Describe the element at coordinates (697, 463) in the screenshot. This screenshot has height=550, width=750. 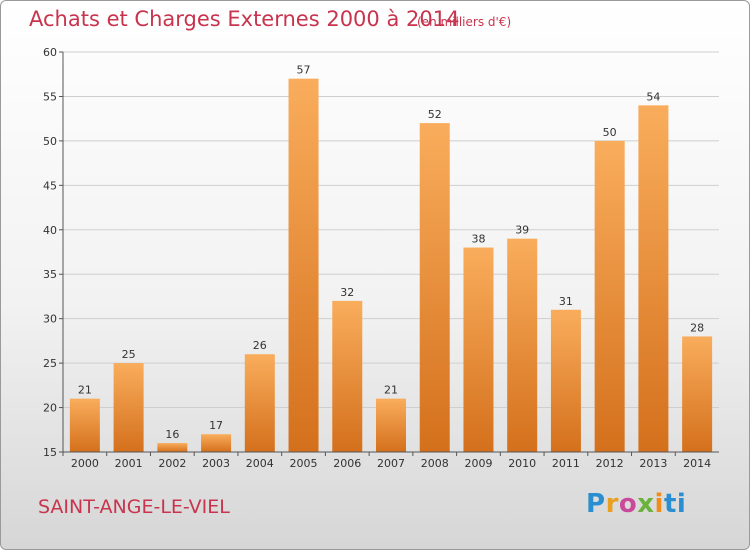
I see `x-tick-label: 2014` at that location.